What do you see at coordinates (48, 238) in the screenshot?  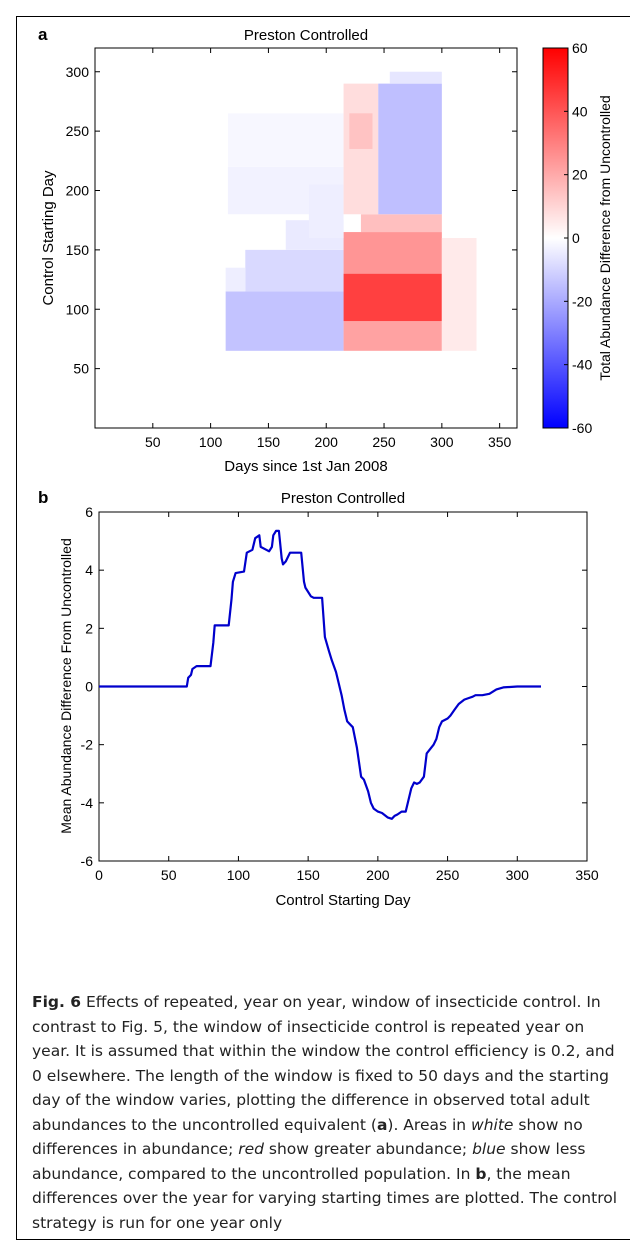 I see `heatmap-ylabel: Control Starting Day` at bounding box center [48, 238].